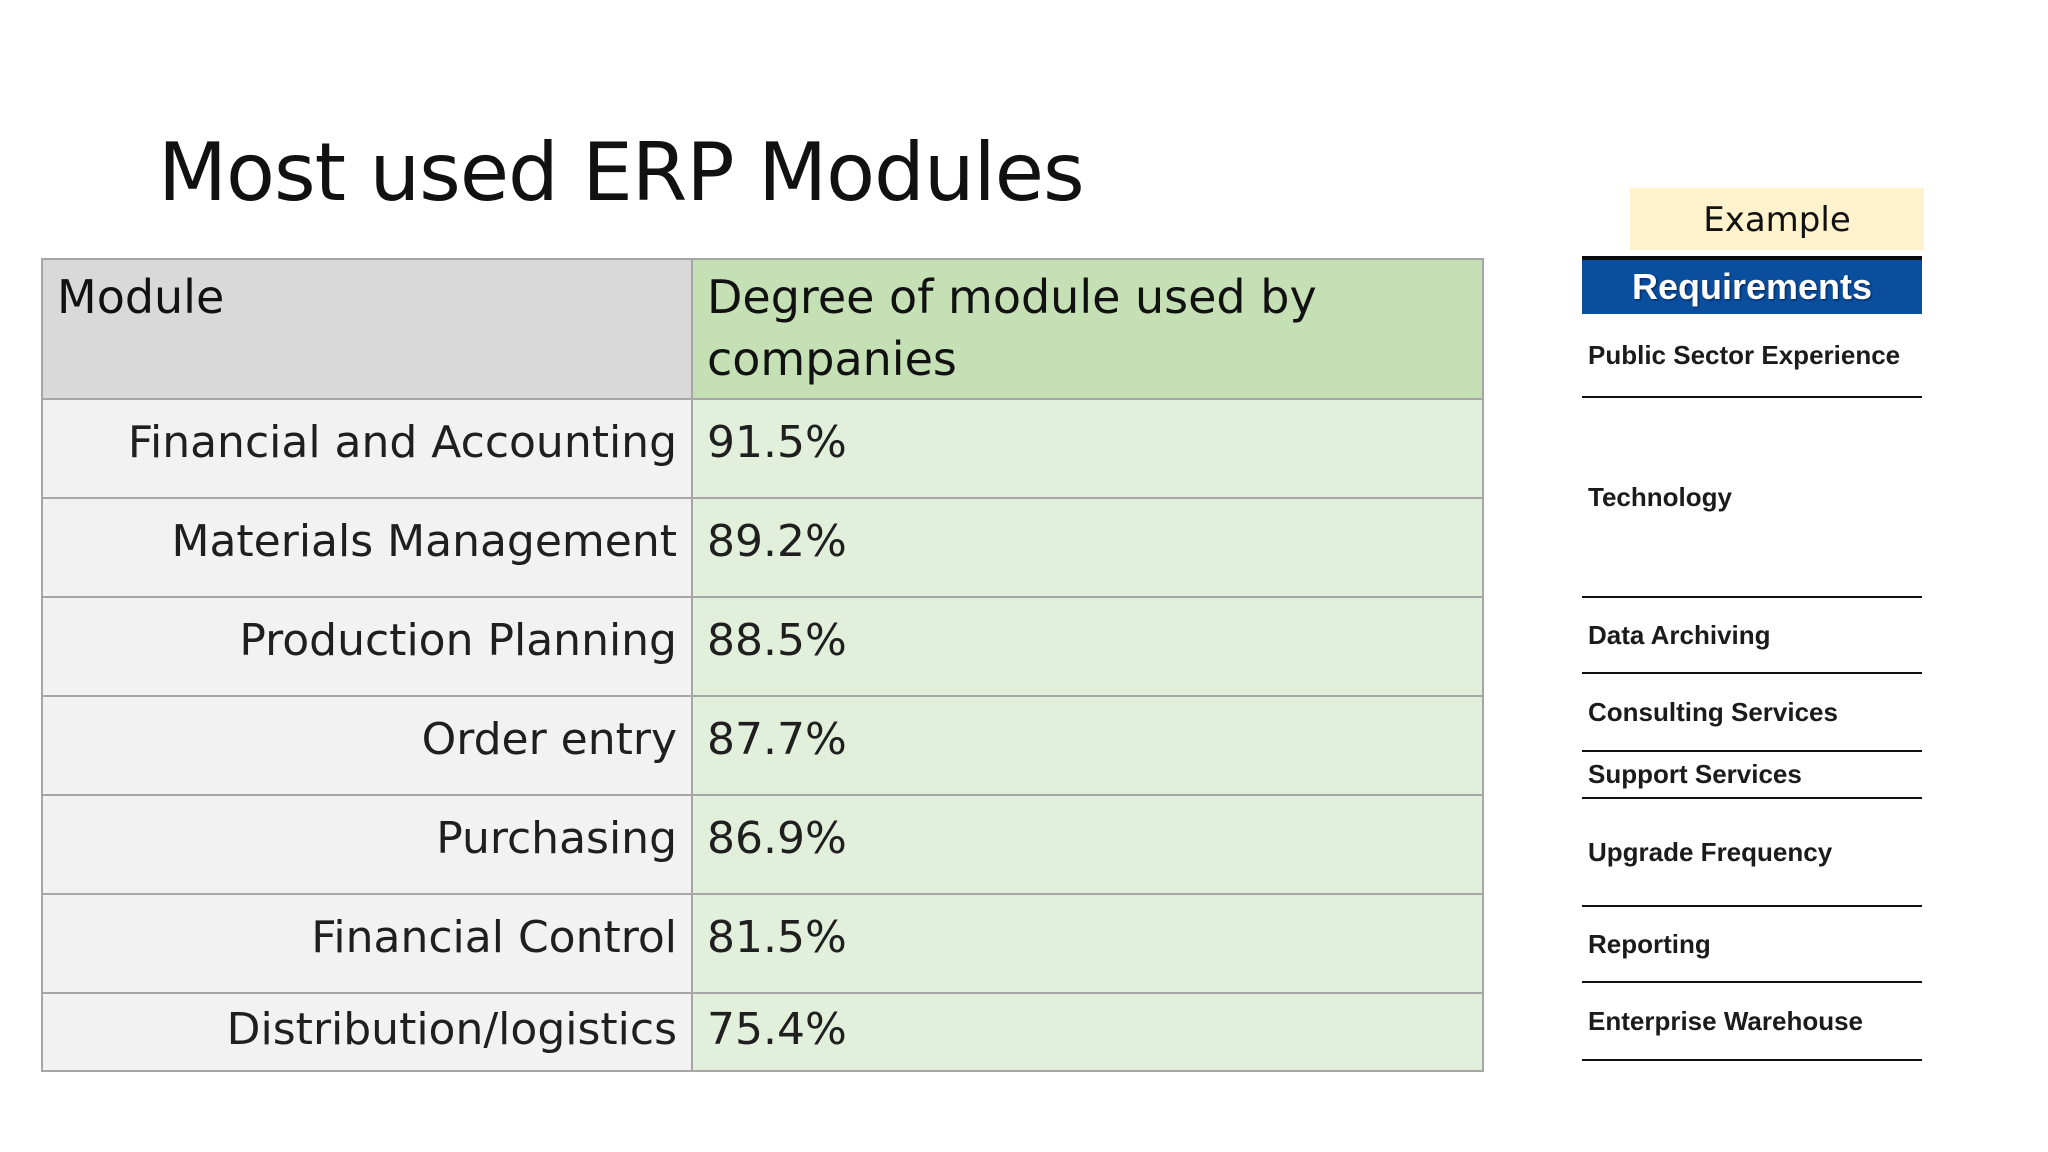  Describe the element at coordinates (1660, 496) in the screenshot. I see `requirement-label: Technology` at that location.